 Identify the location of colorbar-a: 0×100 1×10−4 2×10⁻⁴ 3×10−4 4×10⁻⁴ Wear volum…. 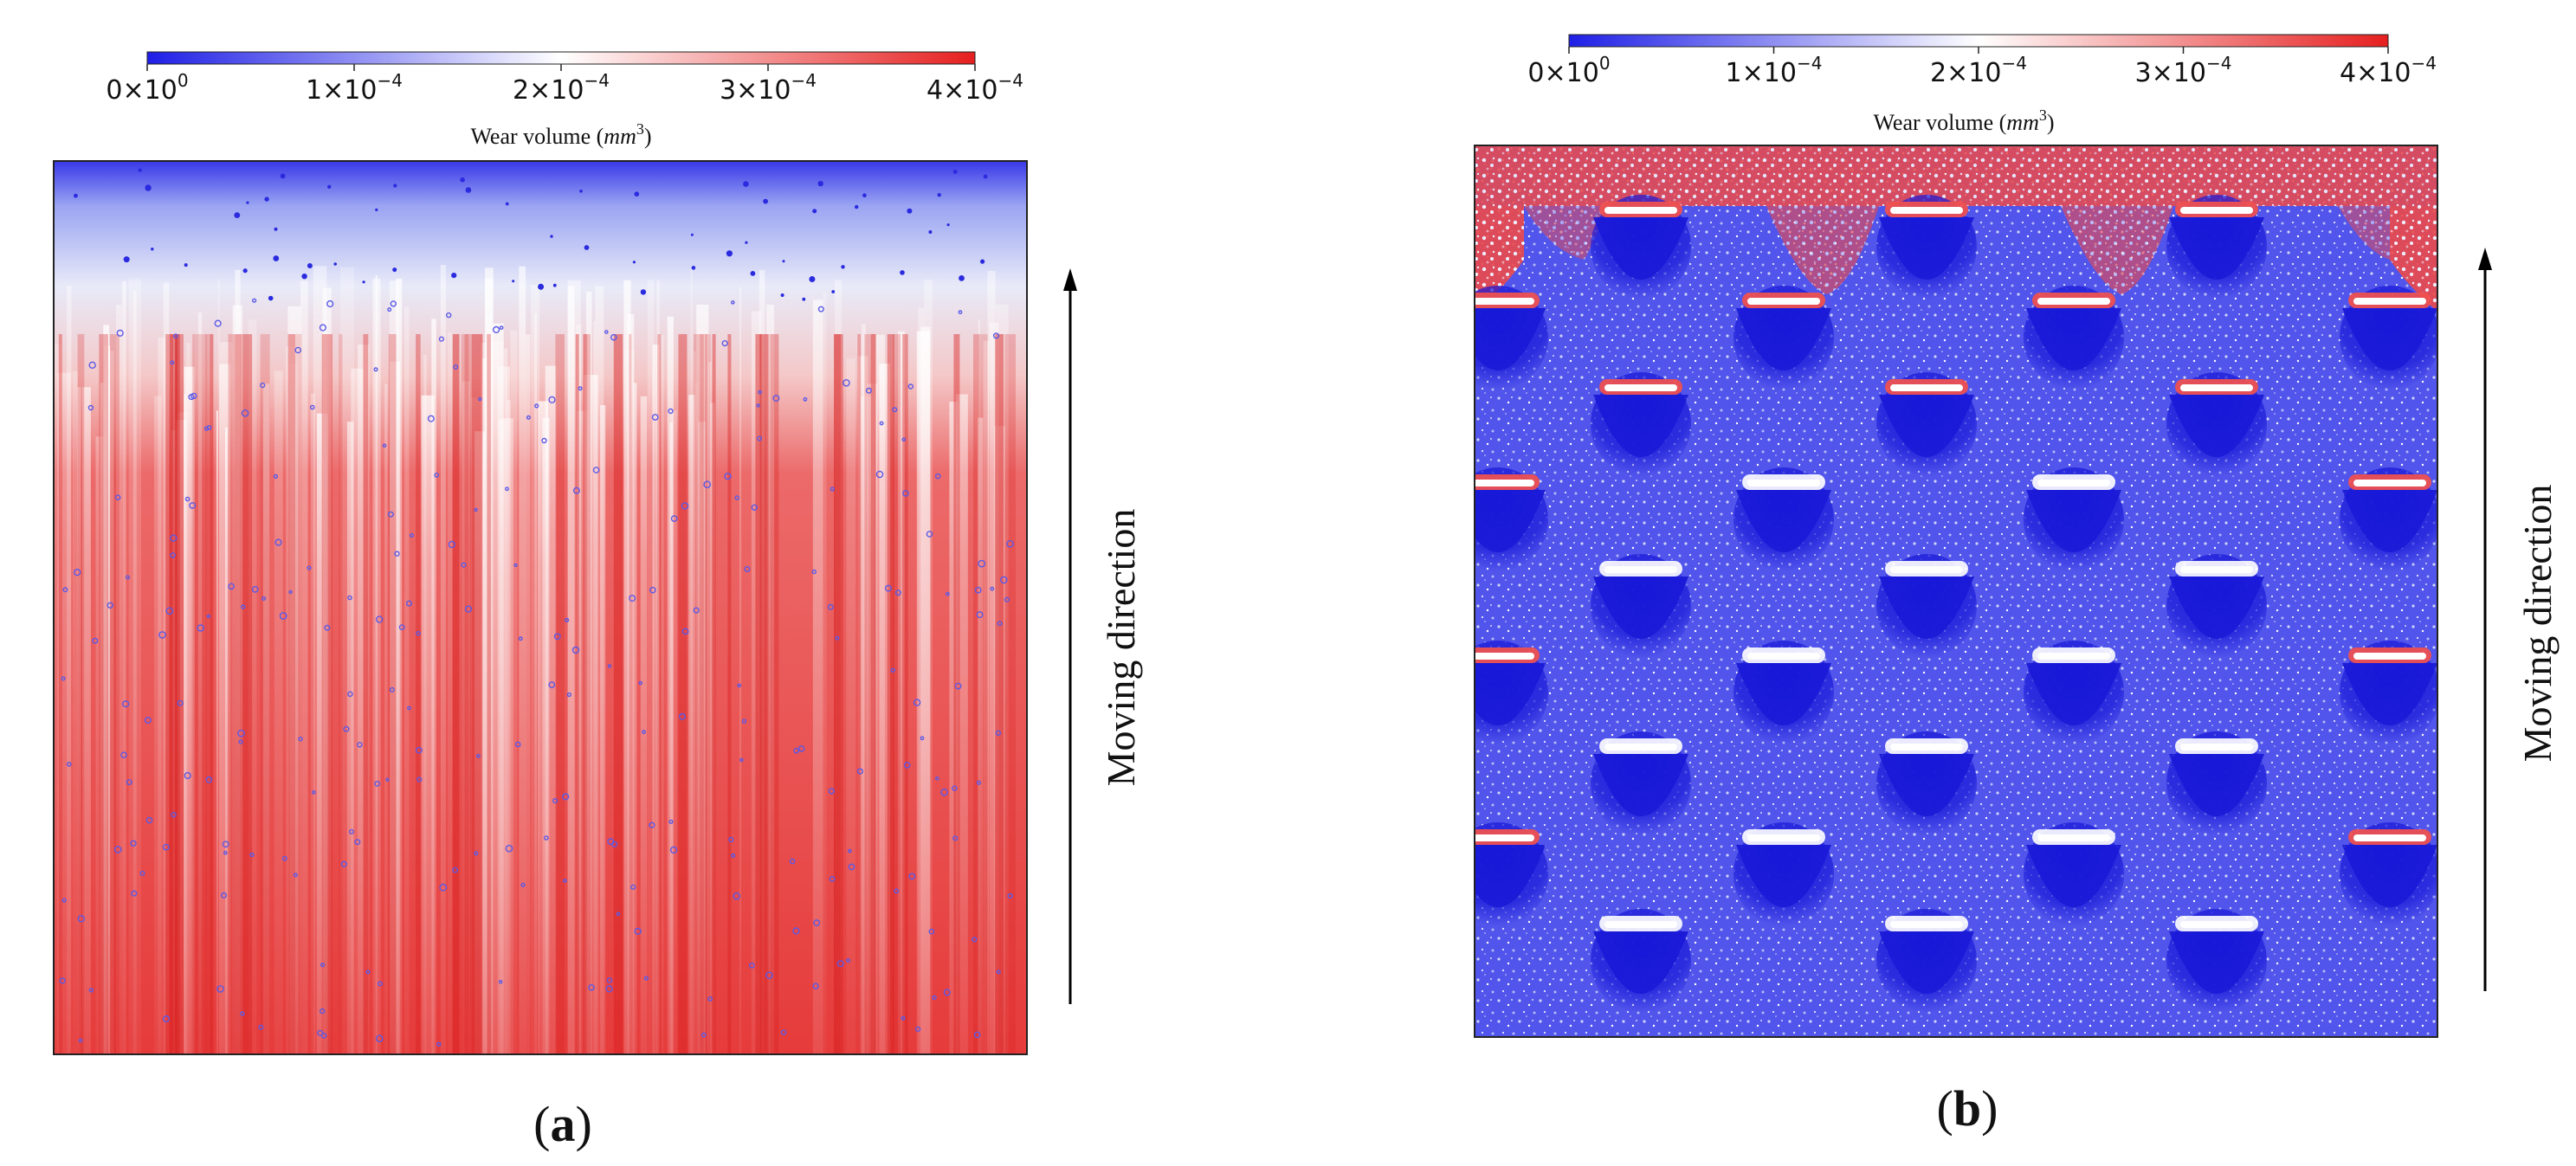
(564, 100).